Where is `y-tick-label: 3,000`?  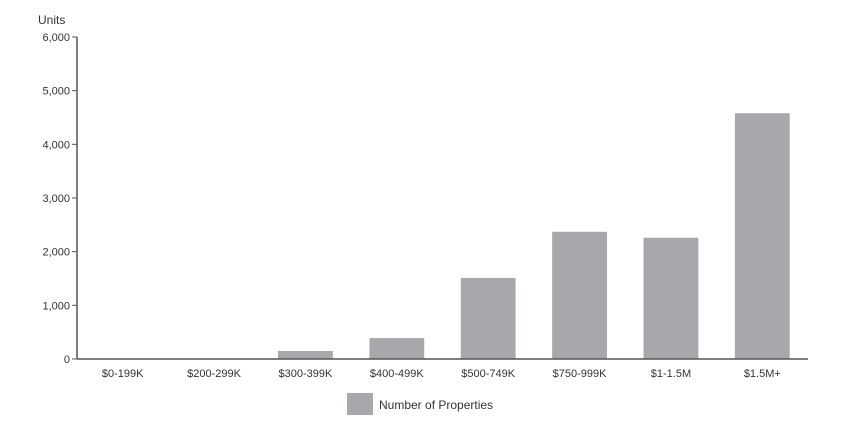
y-tick-label: 3,000 is located at coordinates (56, 199).